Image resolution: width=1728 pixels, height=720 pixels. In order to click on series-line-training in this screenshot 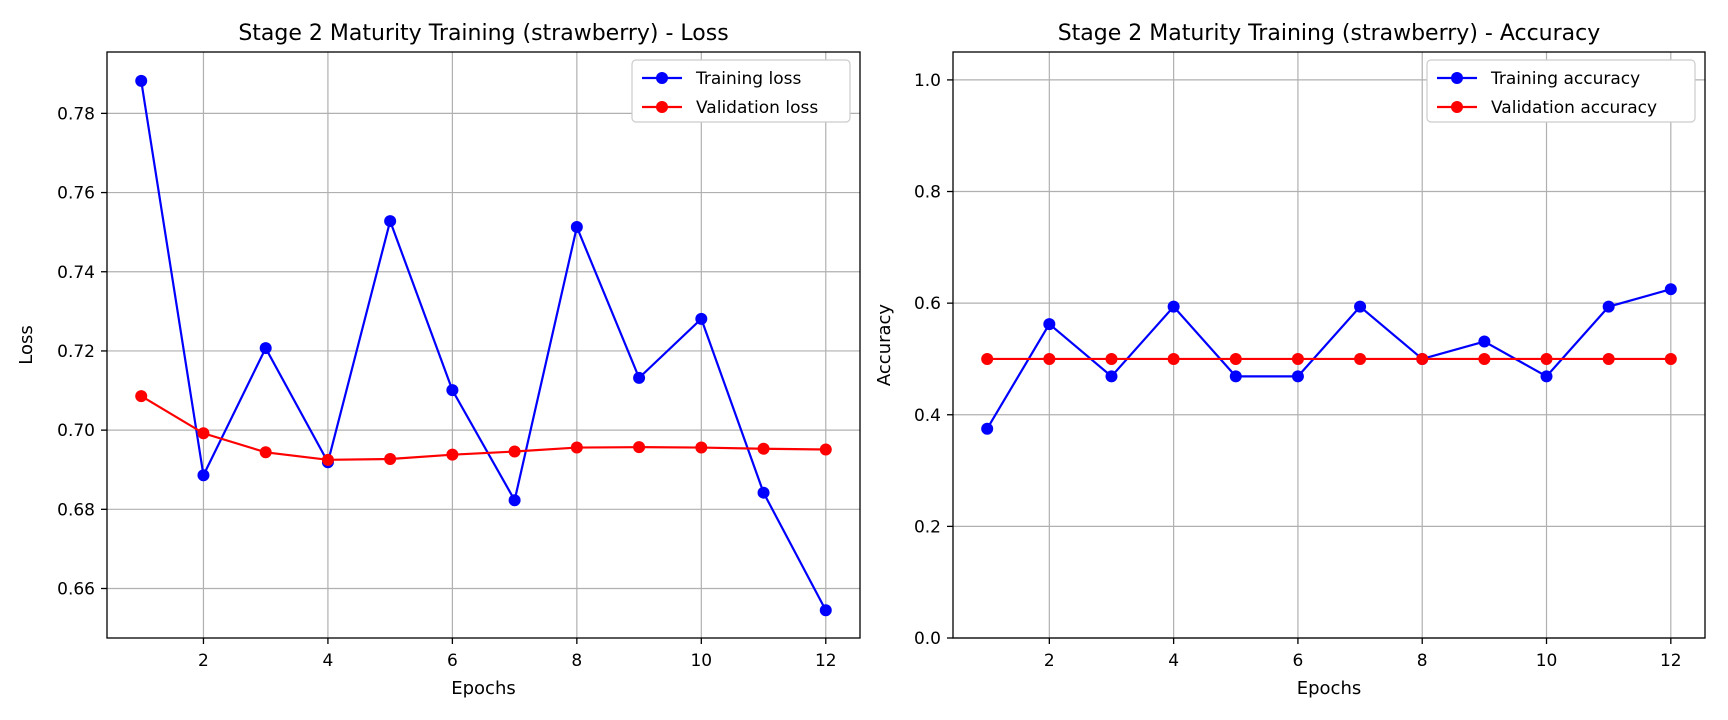, I will do `click(1329, 359)`.